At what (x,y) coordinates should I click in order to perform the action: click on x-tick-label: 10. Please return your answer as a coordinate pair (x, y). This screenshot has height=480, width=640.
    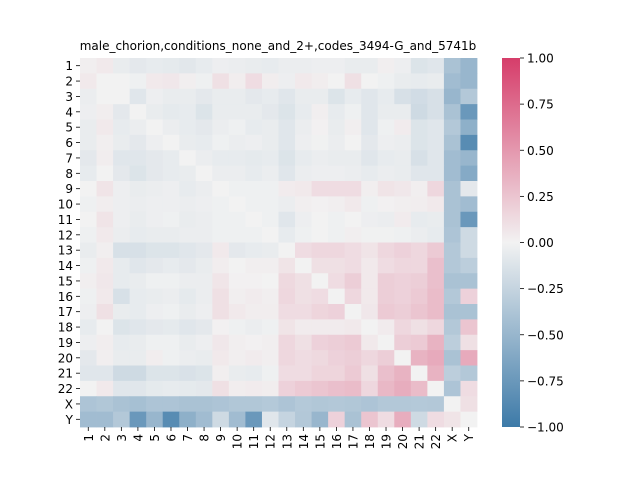
    Looking at the image, I should click on (238, 441).